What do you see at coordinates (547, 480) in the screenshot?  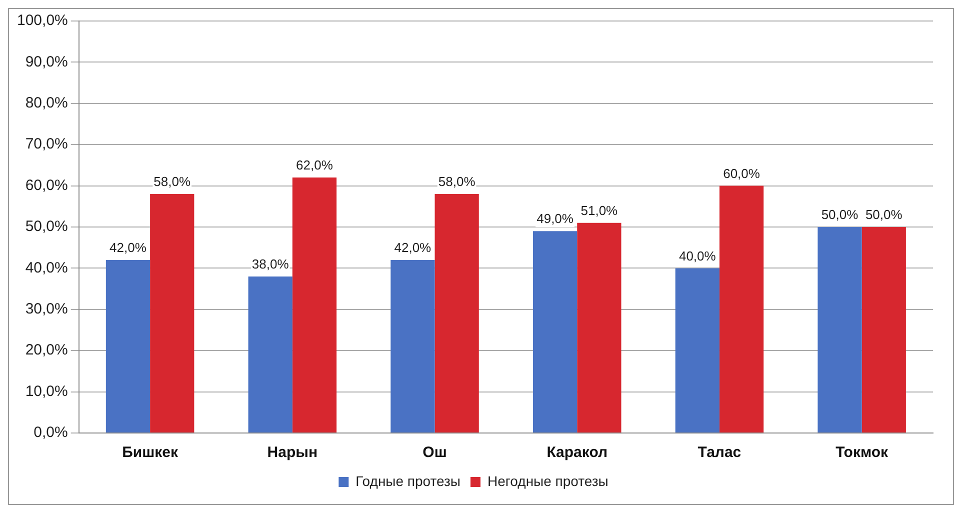 I see `legend-label: Негодные протезы` at bounding box center [547, 480].